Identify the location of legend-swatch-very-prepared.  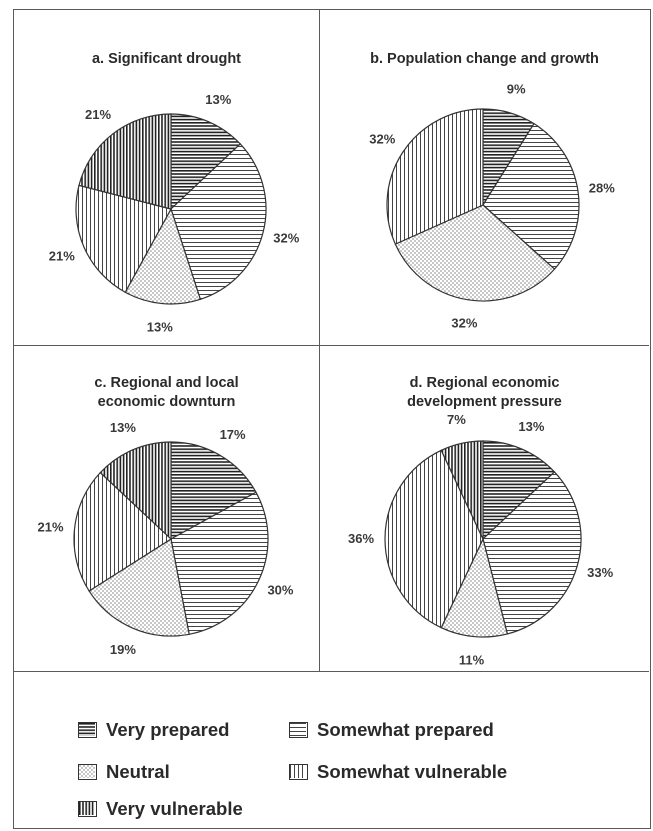
(87, 730).